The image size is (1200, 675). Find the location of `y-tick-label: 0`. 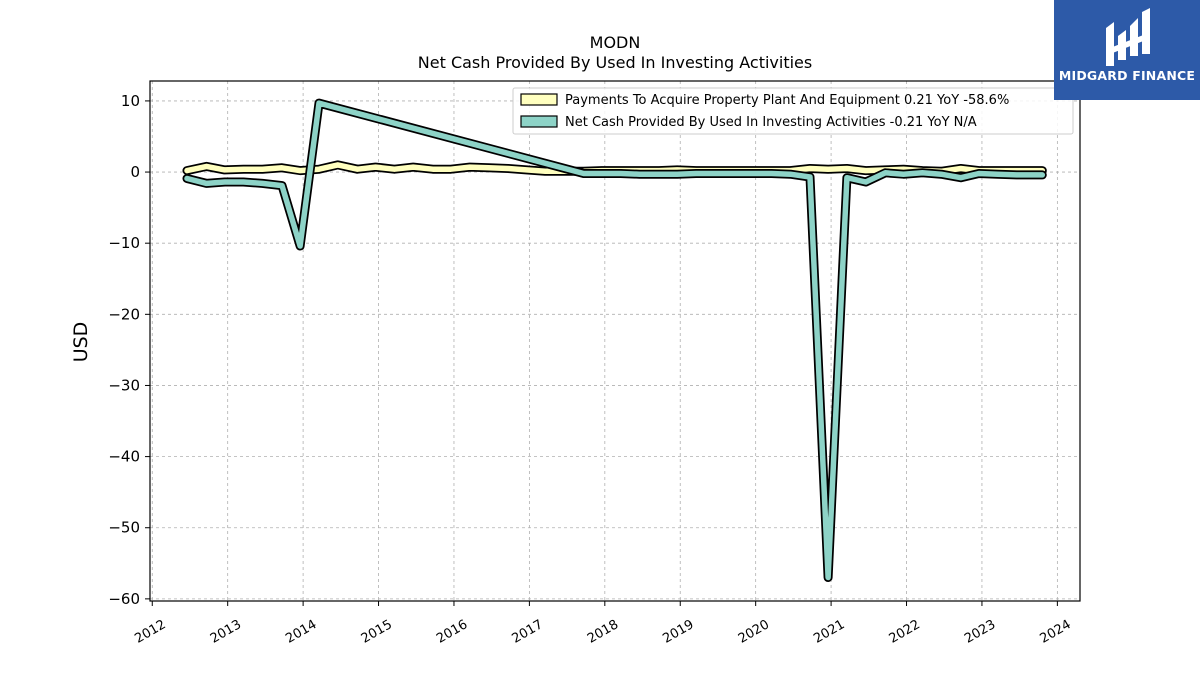

y-tick-label: 0 is located at coordinates (135, 172).